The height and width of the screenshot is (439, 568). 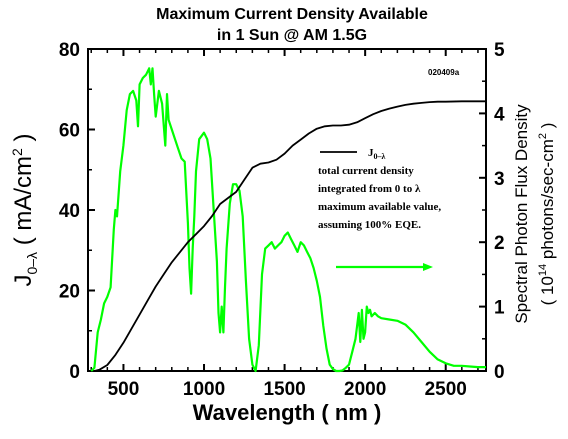 What do you see at coordinates (23, 281) in the screenshot?
I see `left-y-label-main: J` at bounding box center [23, 281].